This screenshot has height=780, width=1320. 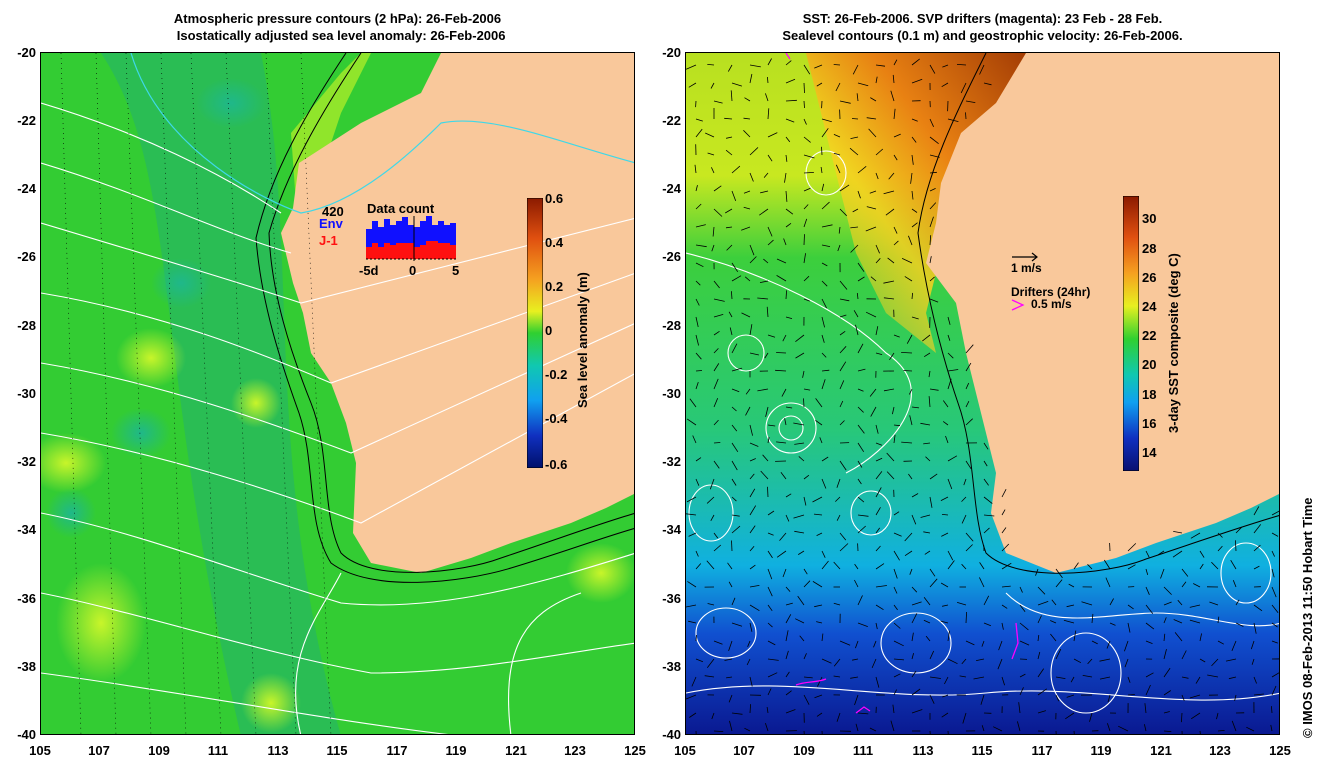 What do you see at coordinates (26, 734) in the screenshot?
I see `left-ytick: -40` at bounding box center [26, 734].